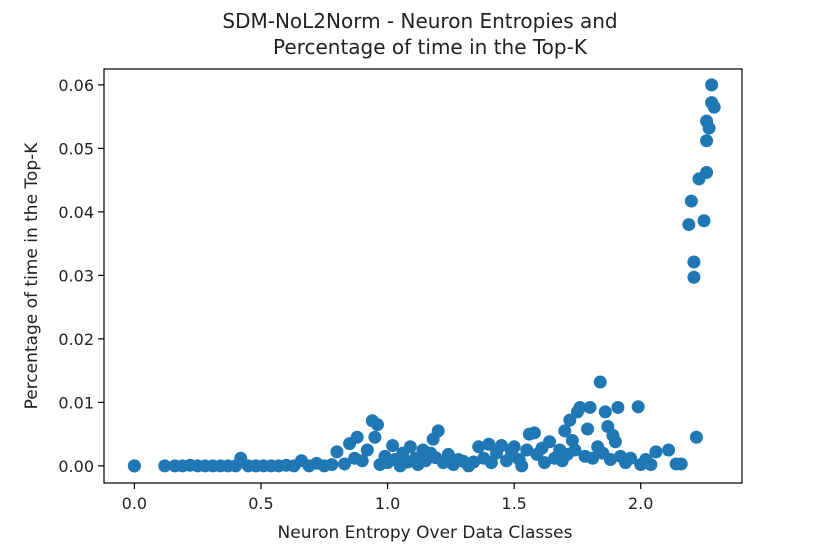 This screenshot has height=553, width=830. I want to click on y-tick-label: 0.01, so click(76, 402).